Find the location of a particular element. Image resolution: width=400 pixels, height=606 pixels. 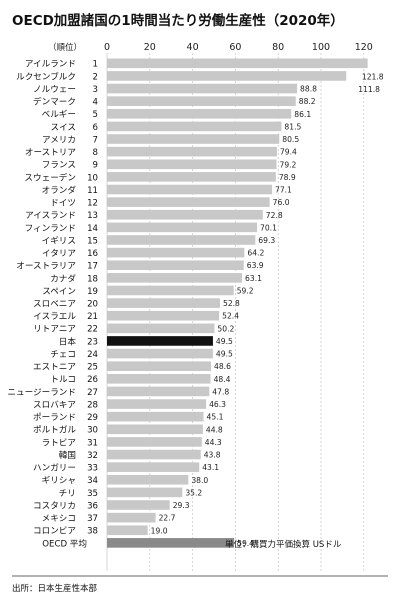

rank-label: 2 is located at coordinates (95, 77).